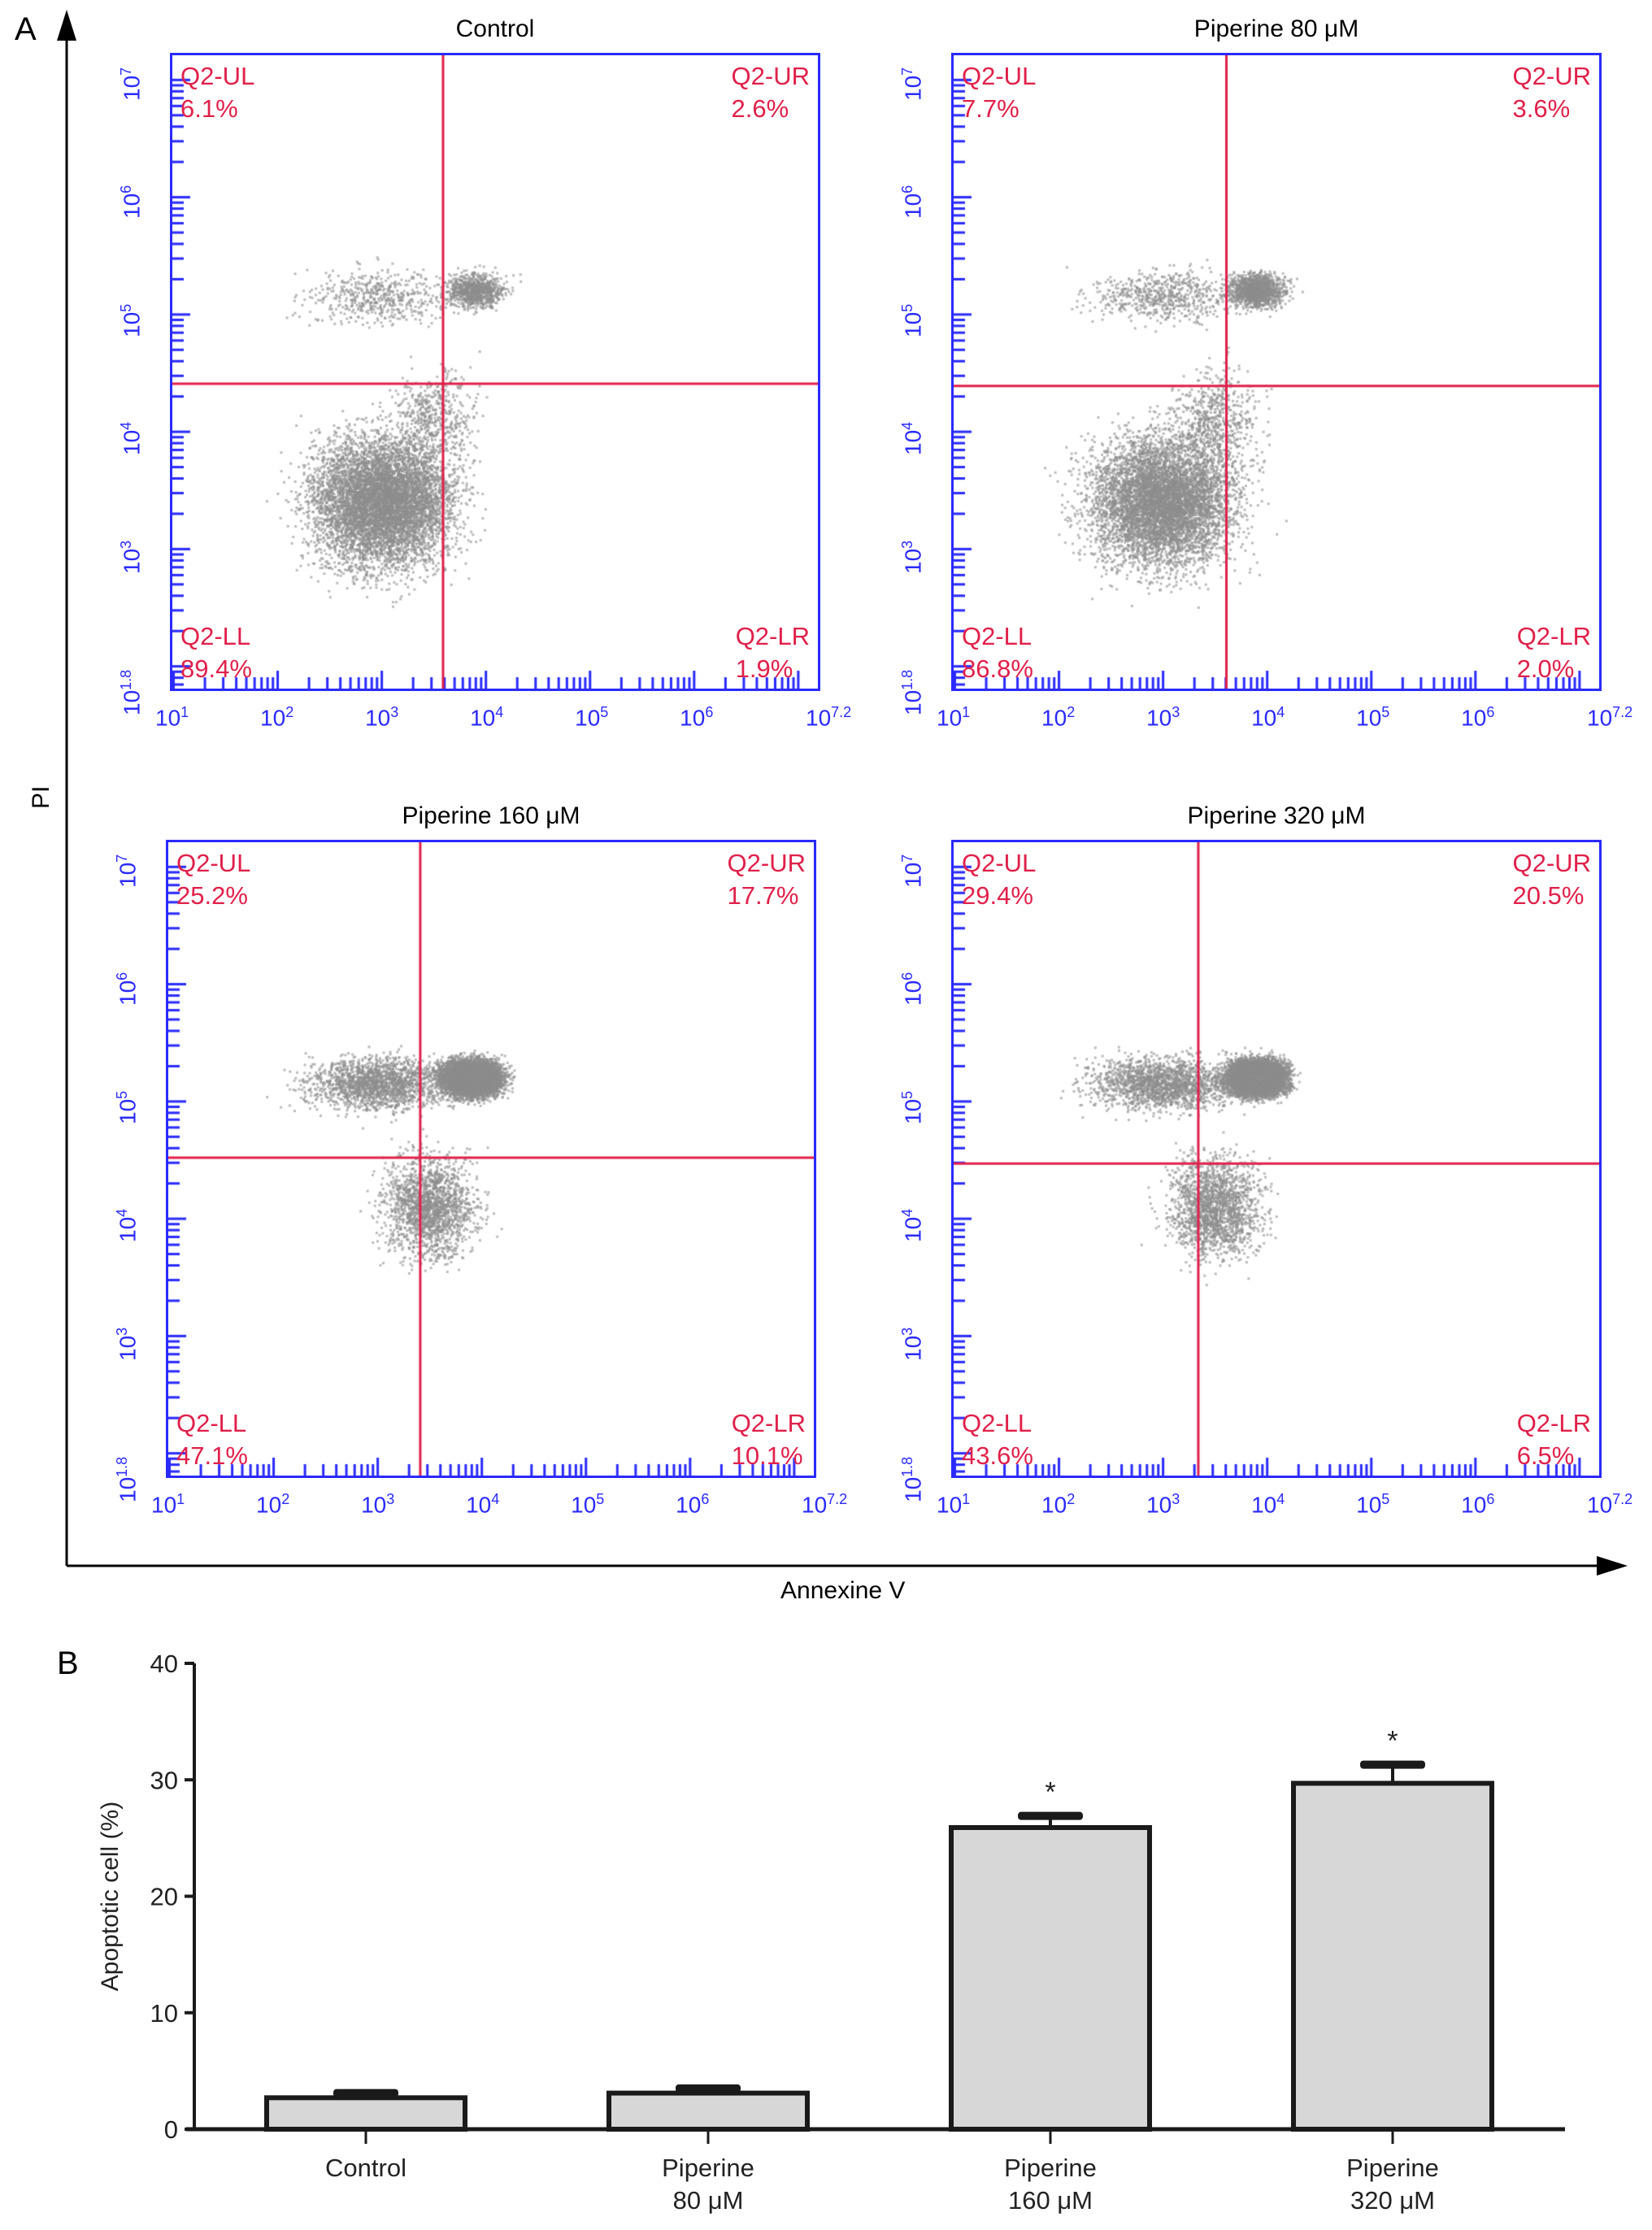 This screenshot has width=1652, height=2230. I want to click on quadrant-name: Q2-UR, so click(1551, 863).